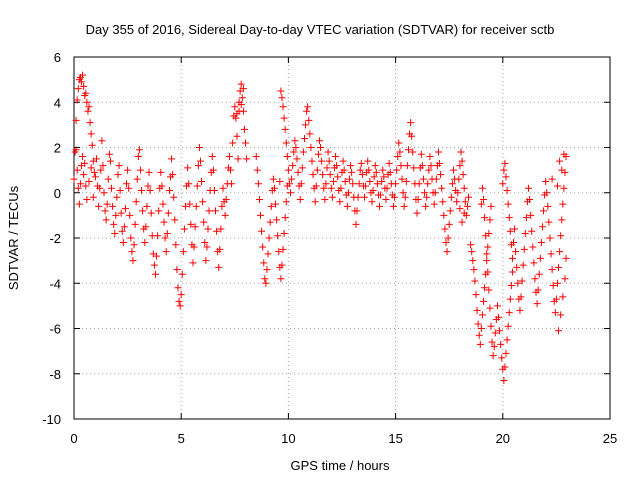 Image resolution: width=640 pixels, height=480 pixels. I want to click on x-tick-label: 10, so click(288, 438).